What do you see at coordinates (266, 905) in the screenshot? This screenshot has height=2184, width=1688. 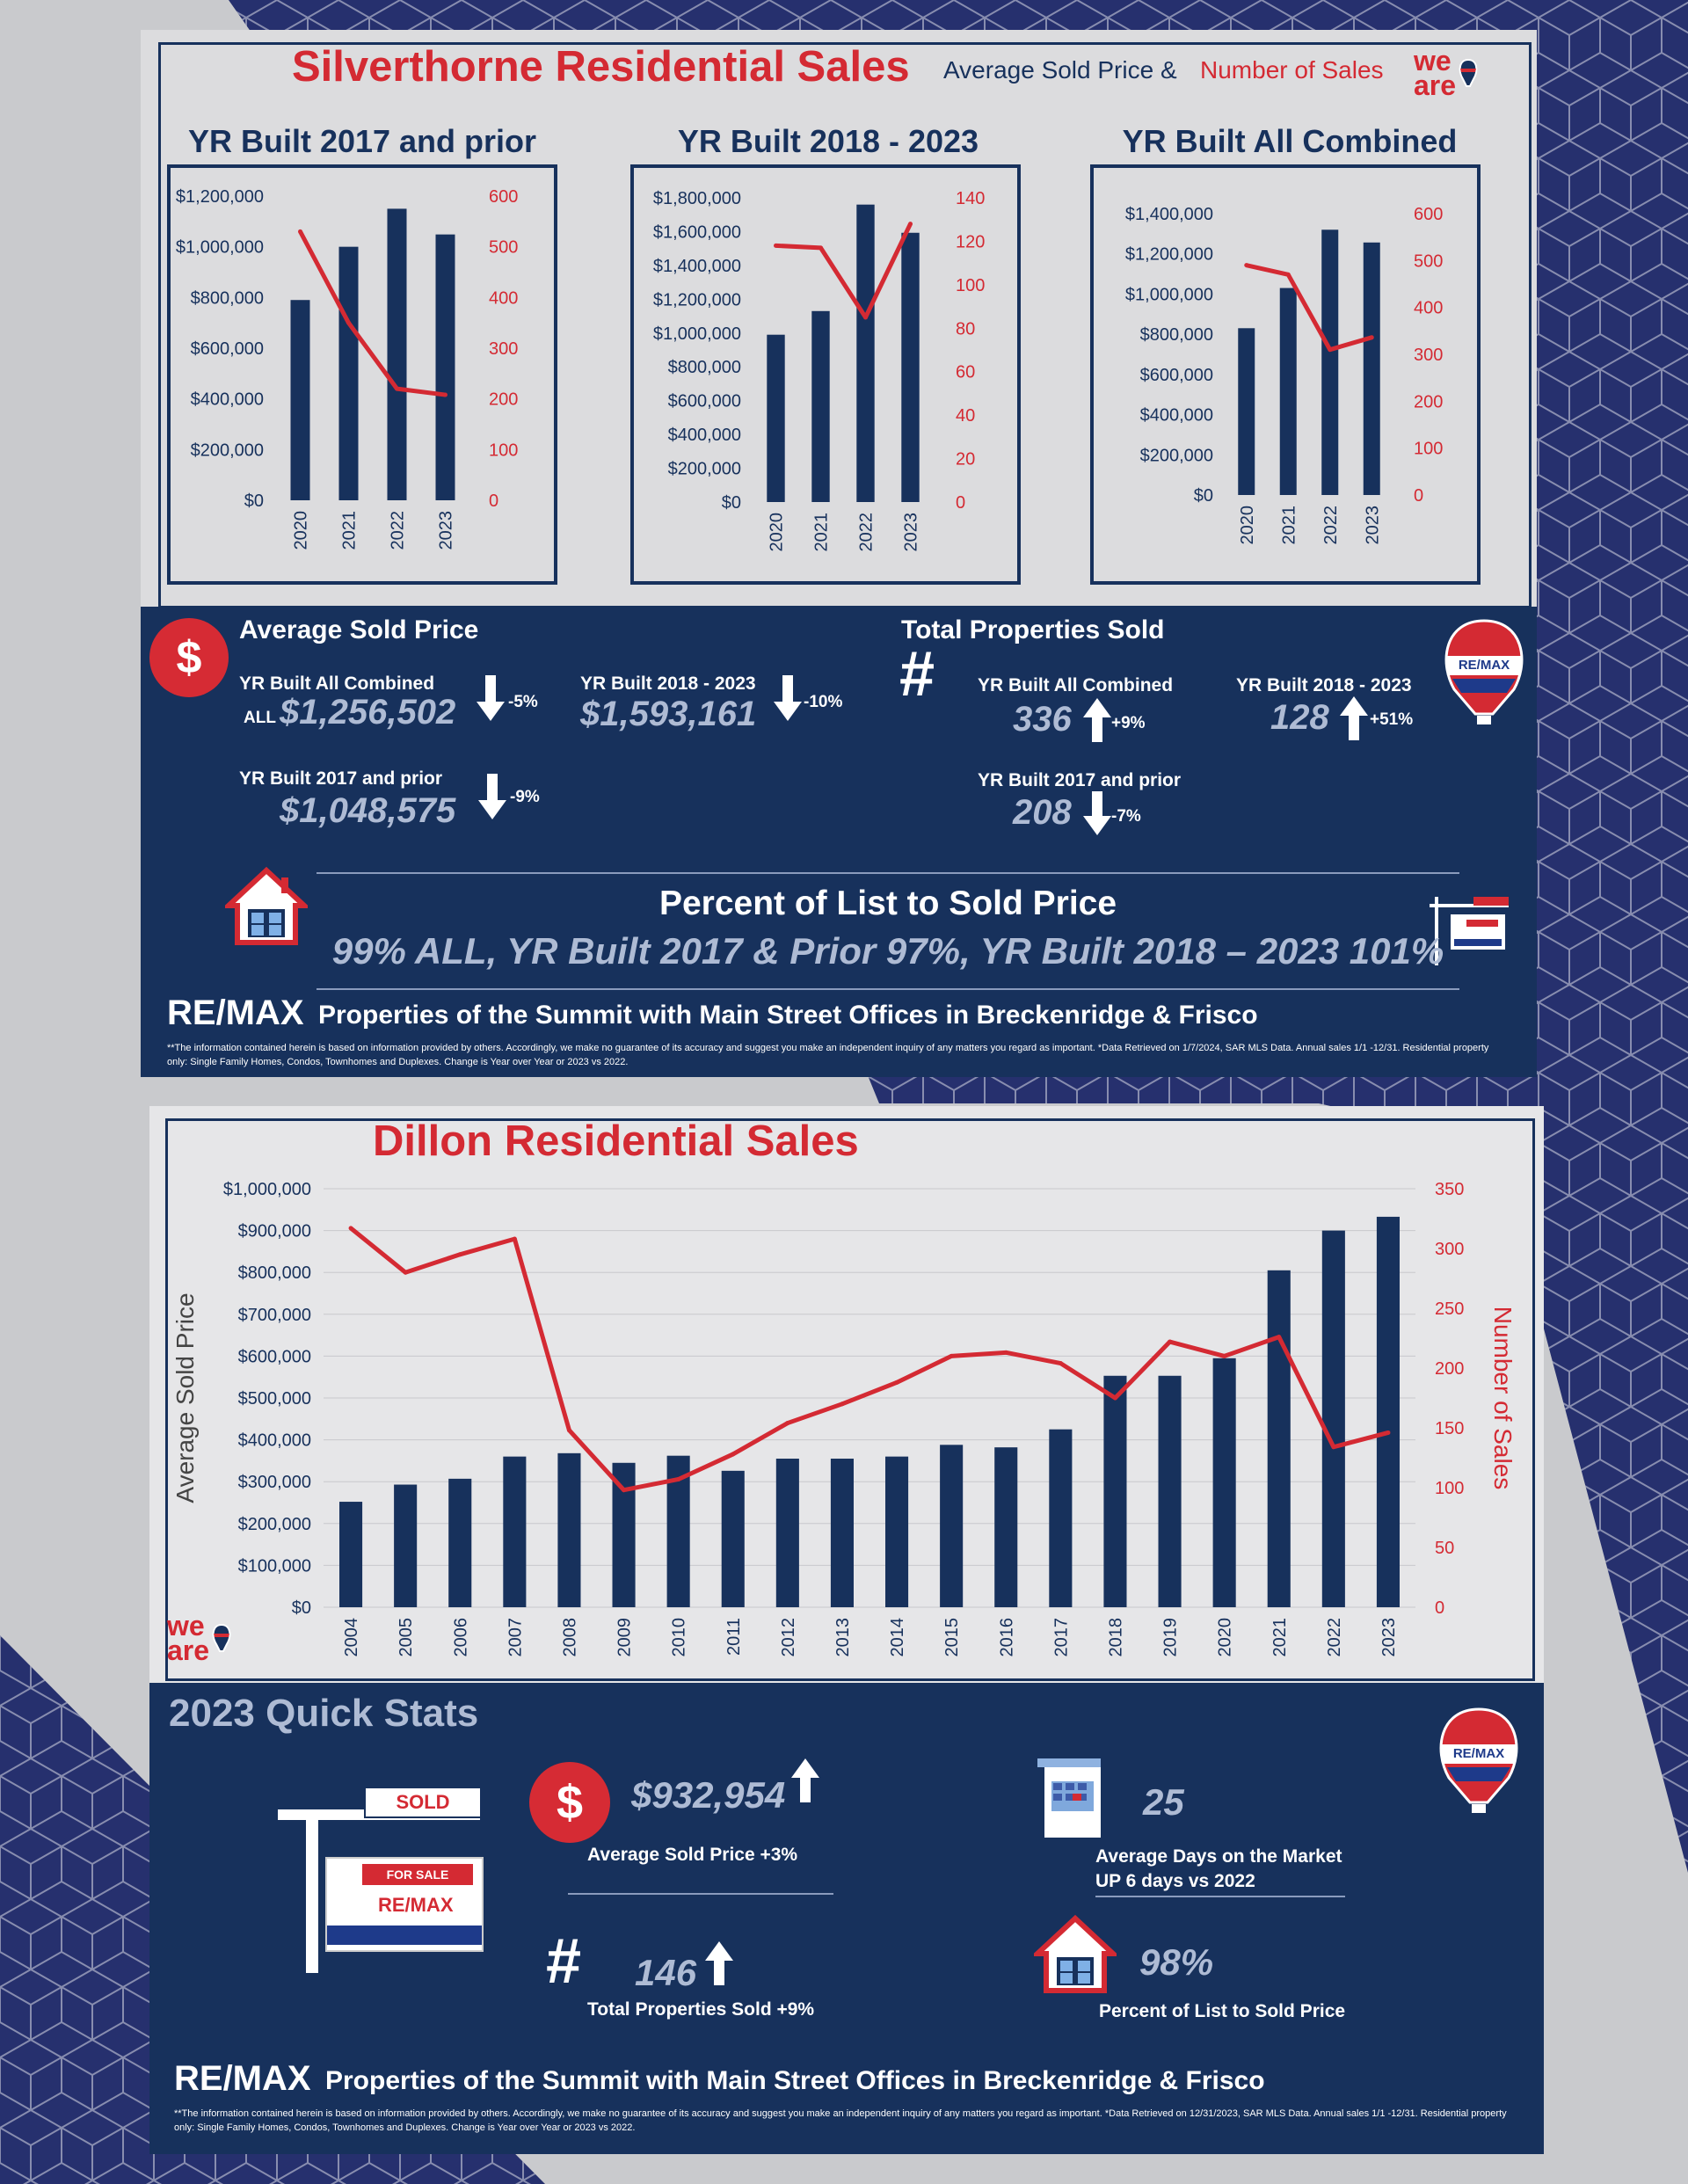 I see `house-icon` at bounding box center [266, 905].